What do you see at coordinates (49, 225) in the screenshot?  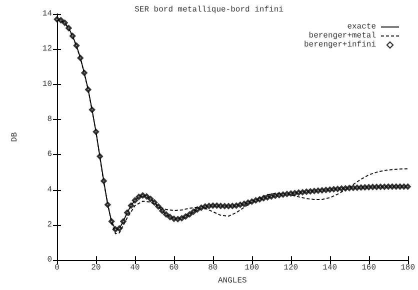 I see `y-tick-label: 2` at bounding box center [49, 225].